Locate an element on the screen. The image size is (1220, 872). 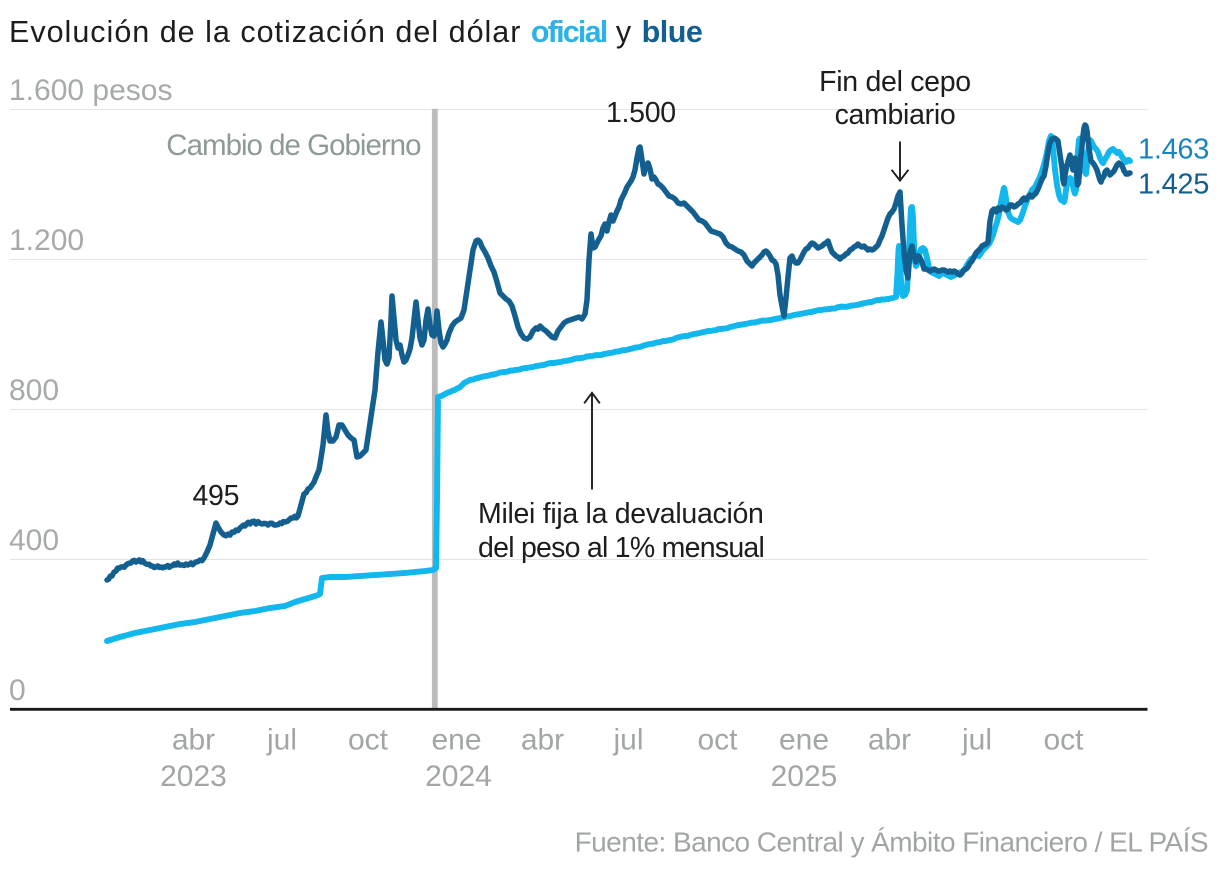
svg-text: 1.425 is located at coordinates (1173, 185).